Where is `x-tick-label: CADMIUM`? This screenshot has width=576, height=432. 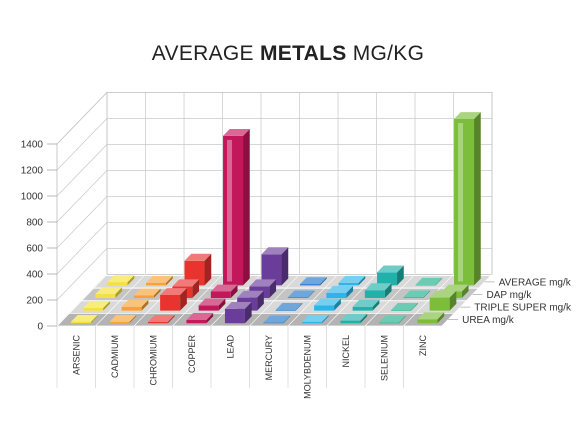 x-tick-label: CADMIUM is located at coordinates (115, 356).